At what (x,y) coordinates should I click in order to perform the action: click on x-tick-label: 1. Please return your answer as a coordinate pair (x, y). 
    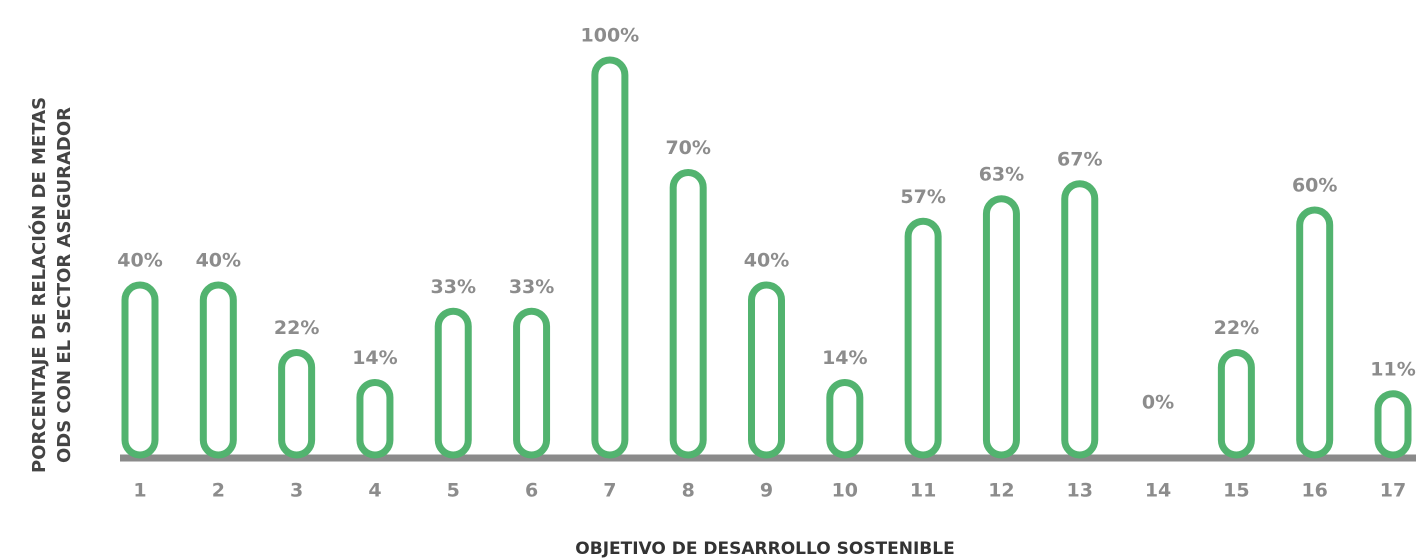
    Looking at the image, I should click on (139, 491).